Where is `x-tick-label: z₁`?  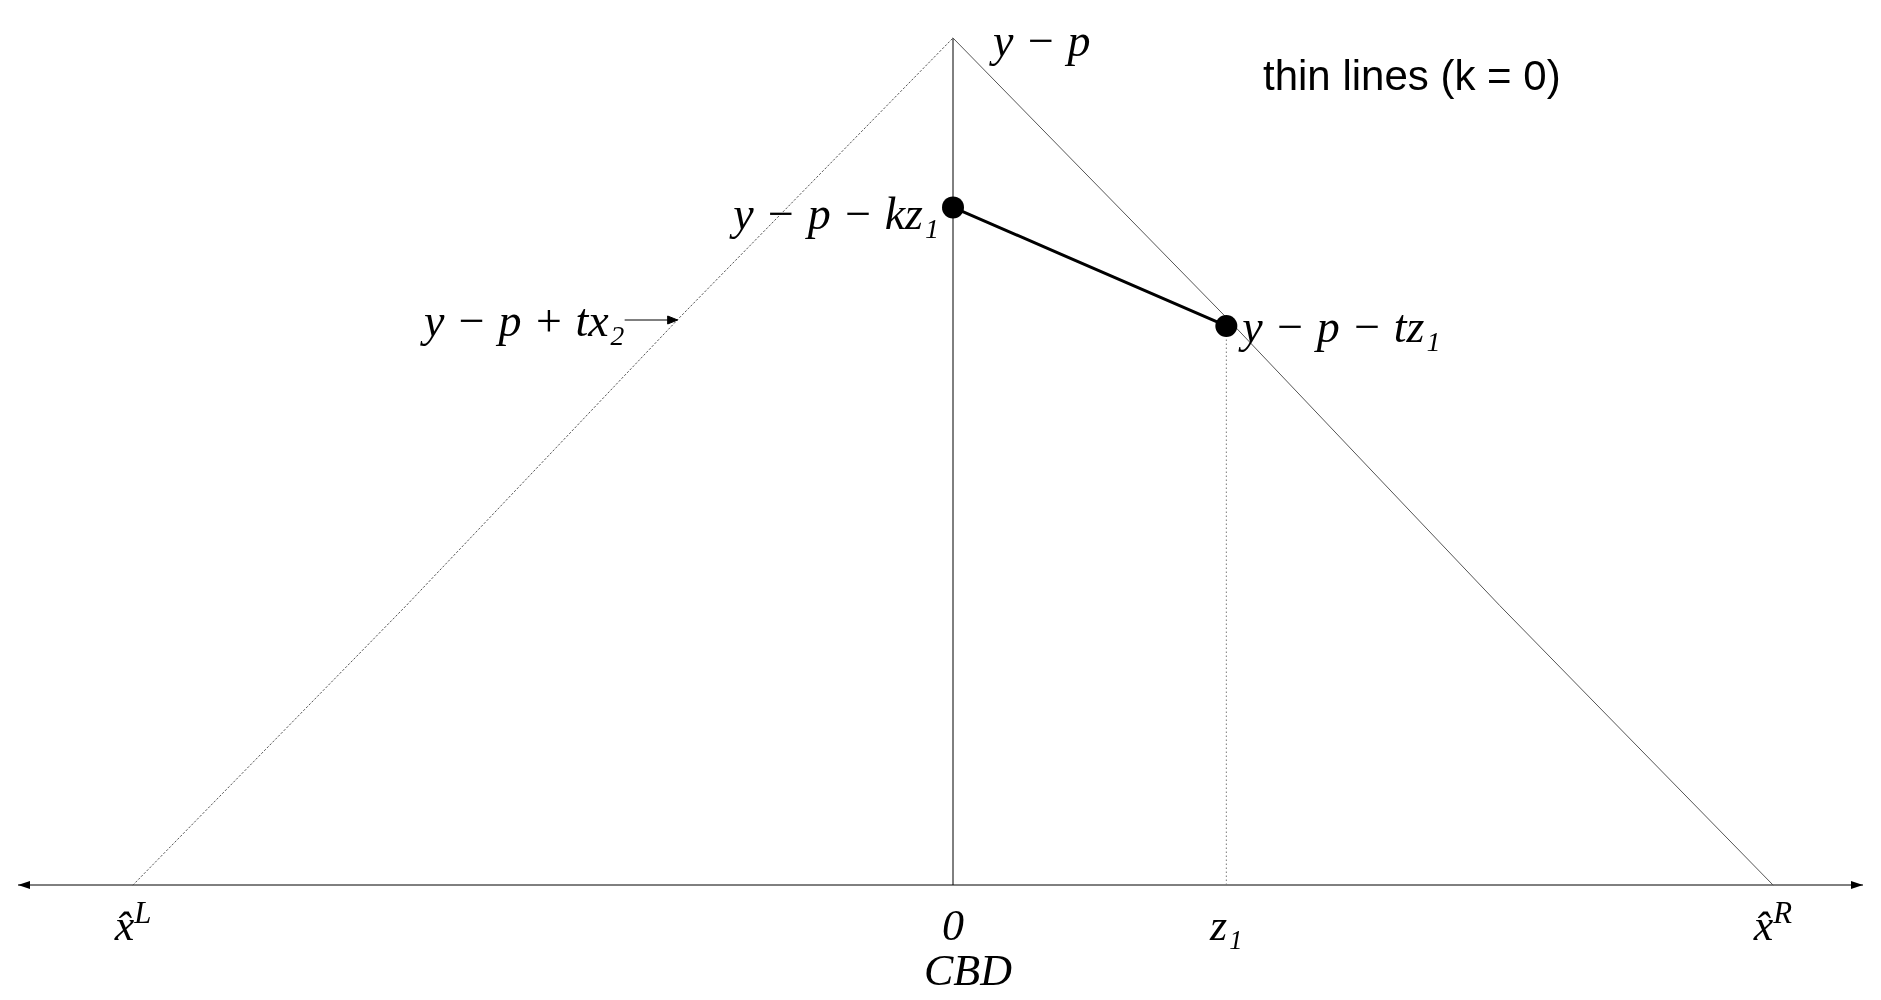
x-tick-label: z₁ is located at coordinates (1226, 925).